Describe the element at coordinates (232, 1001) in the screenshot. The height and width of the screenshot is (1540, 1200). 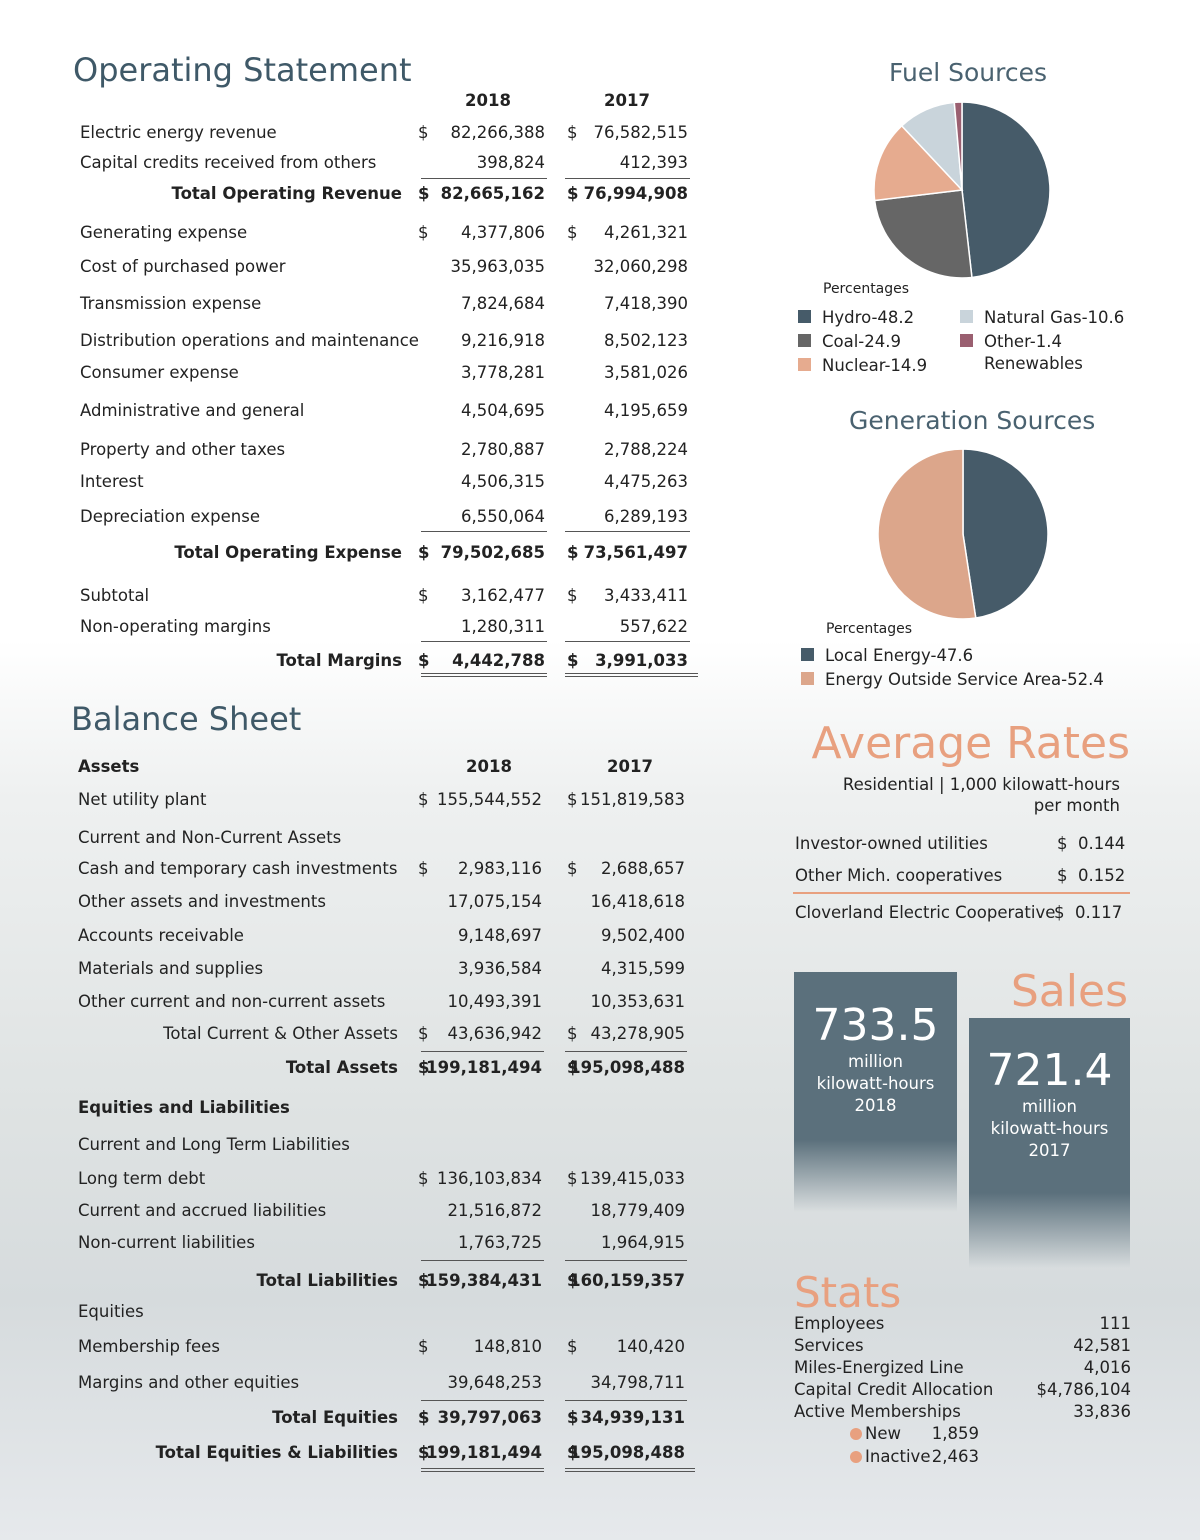
I see `row-label: Other current and non-current assets` at that location.